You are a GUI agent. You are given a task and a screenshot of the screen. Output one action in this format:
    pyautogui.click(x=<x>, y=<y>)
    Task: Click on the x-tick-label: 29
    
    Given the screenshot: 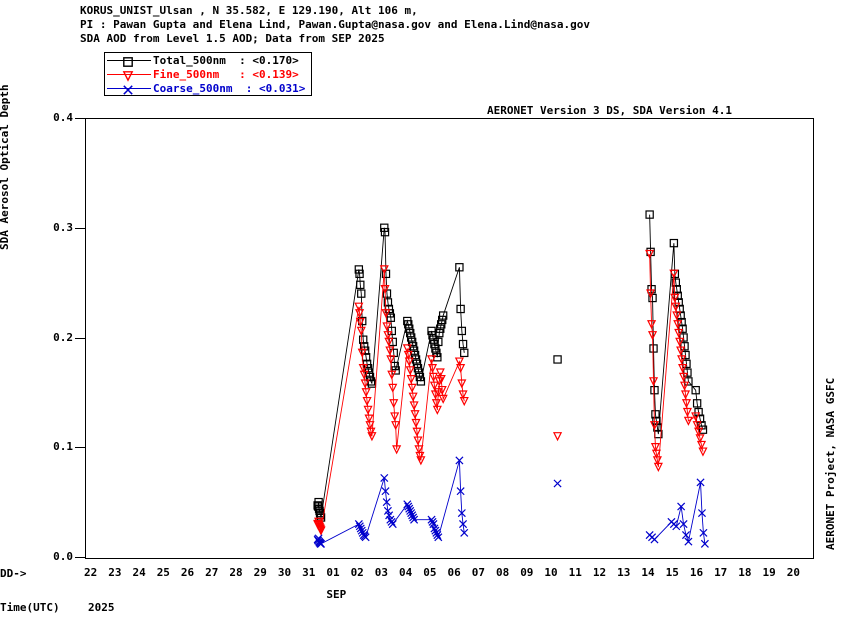 What is the action you would take?
    pyautogui.click(x=260, y=572)
    